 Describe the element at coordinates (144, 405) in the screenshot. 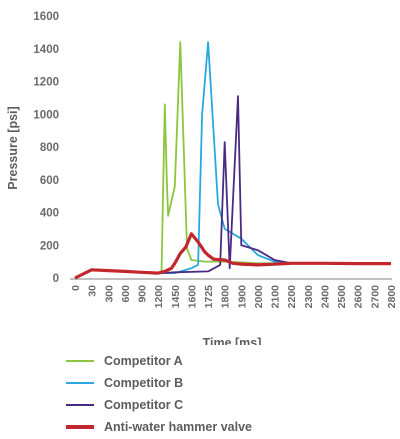

I see `legend-label-competitor-c: Competitor C` at that location.